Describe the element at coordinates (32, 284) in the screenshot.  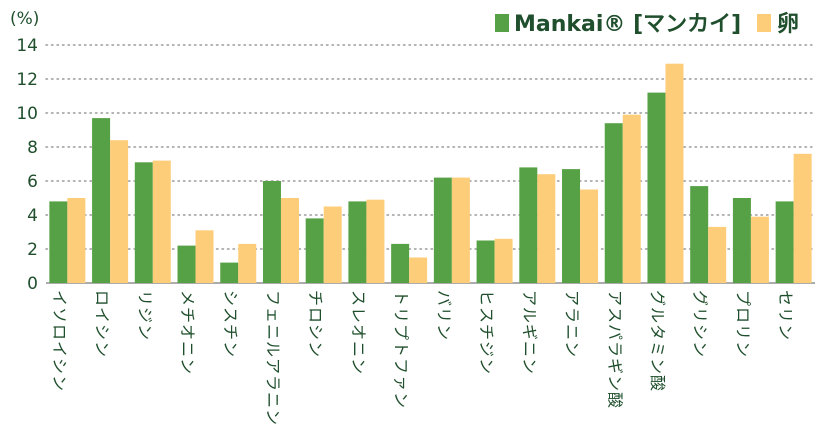
I see `y-tick-label: 0` at that location.